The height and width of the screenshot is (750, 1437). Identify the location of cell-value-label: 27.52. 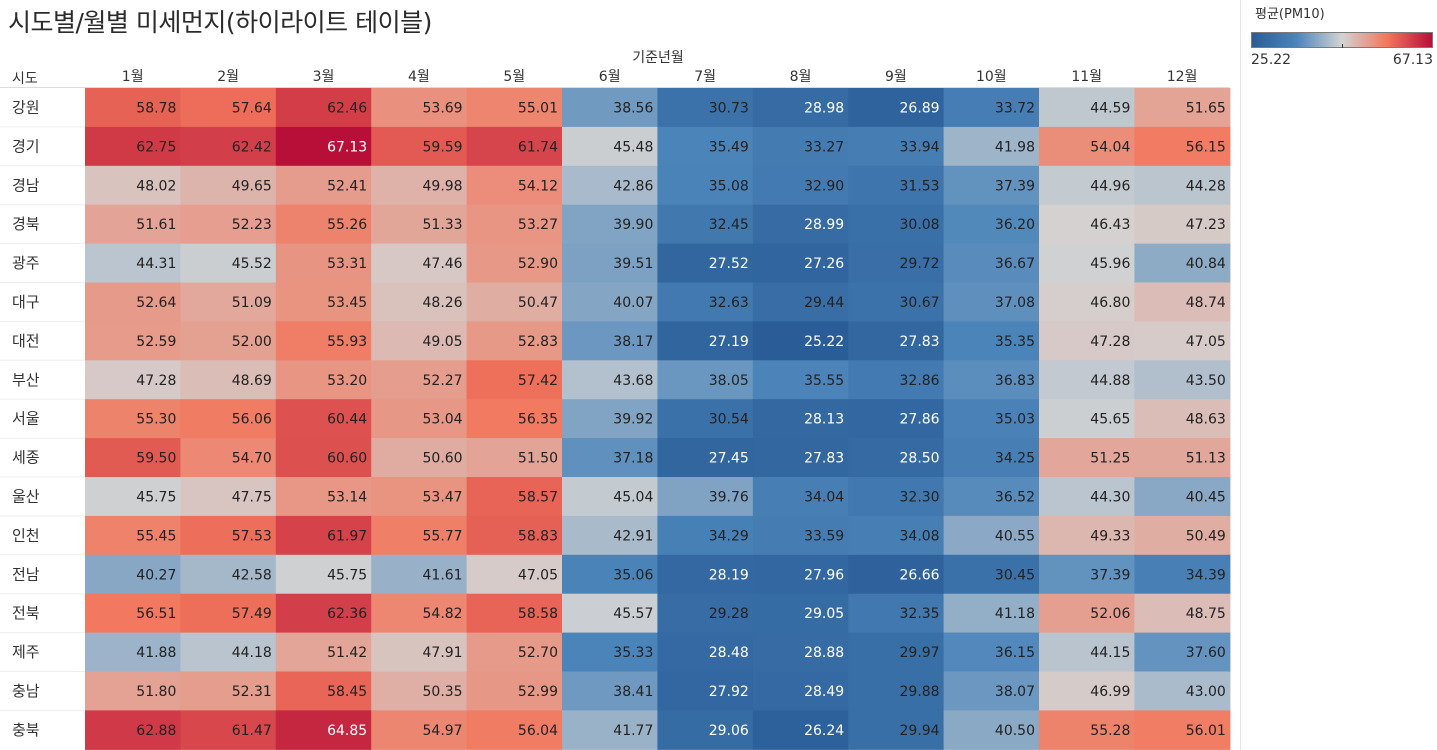
(729, 264).